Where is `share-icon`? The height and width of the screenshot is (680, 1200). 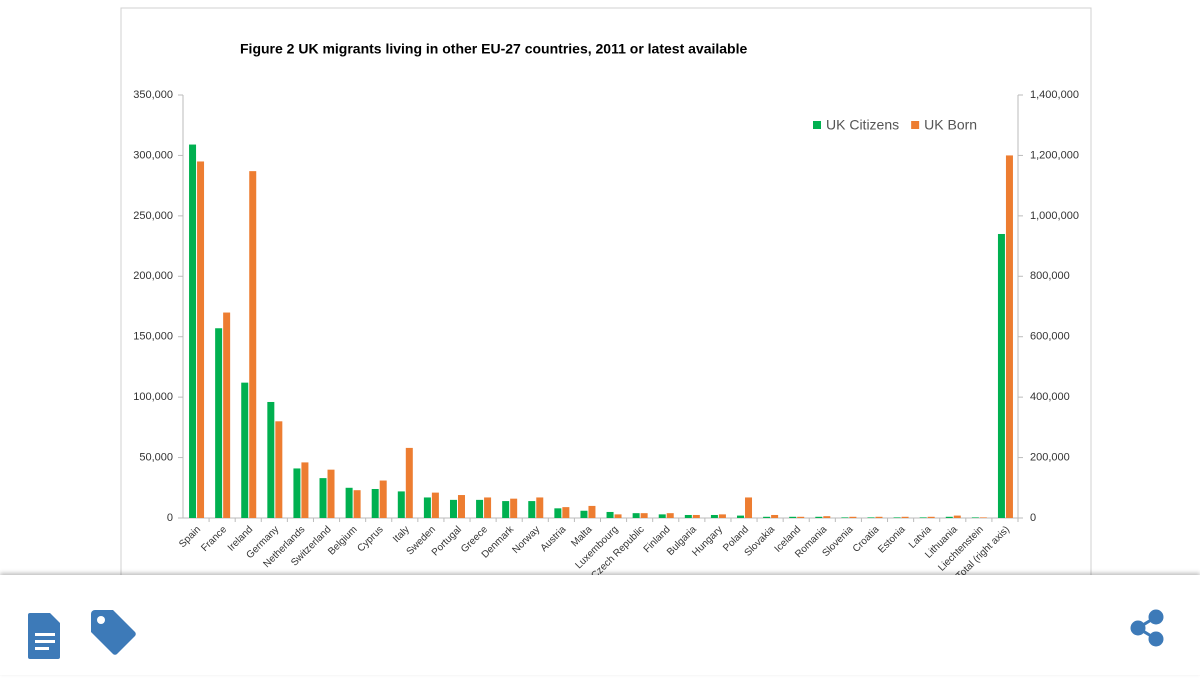
share-icon is located at coordinates (1147, 628).